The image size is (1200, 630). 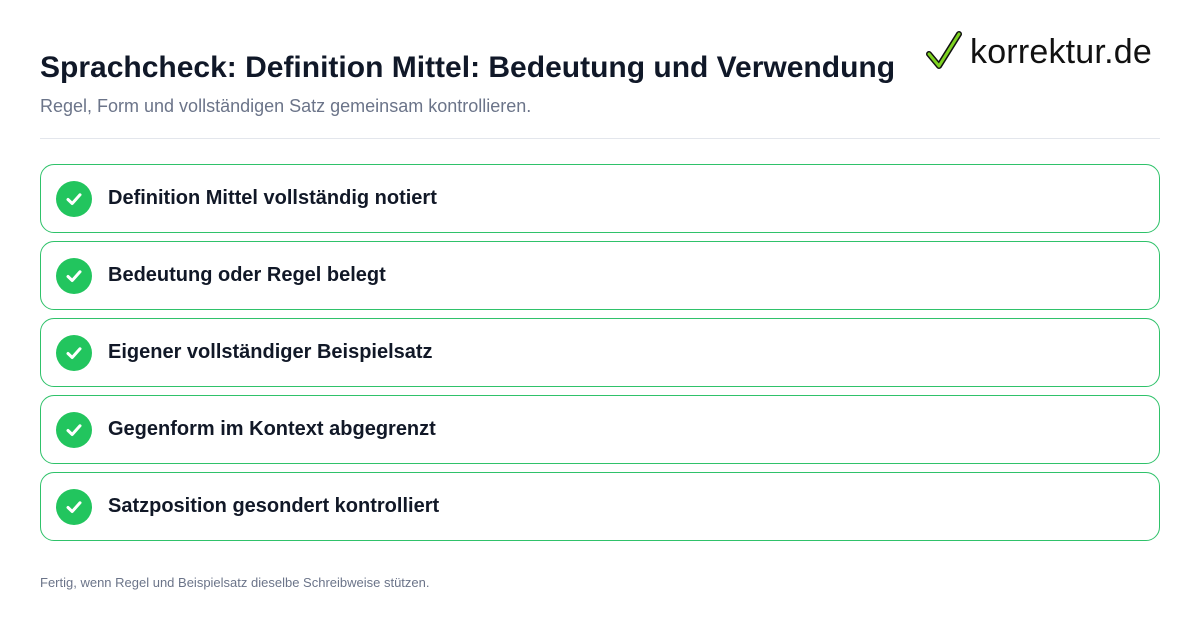 I want to click on checklist-item: Definition Mittel vollständig notiert, so click(x=600, y=198).